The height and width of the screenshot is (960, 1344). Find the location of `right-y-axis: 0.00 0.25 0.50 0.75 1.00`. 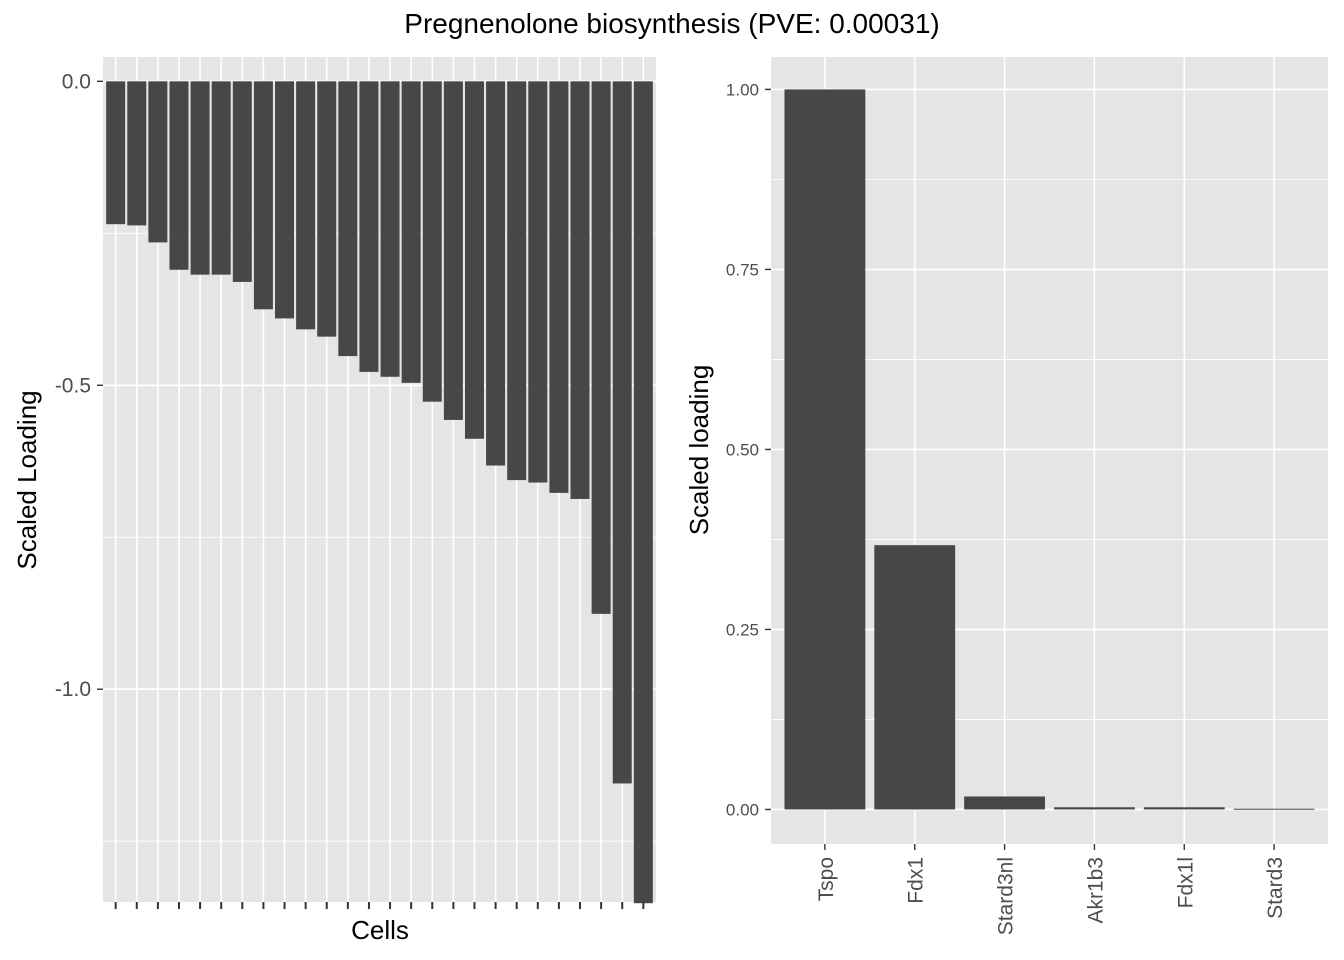

right-y-axis: 0.00 0.25 0.50 0.75 1.00 is located at coordinates (748, 449).